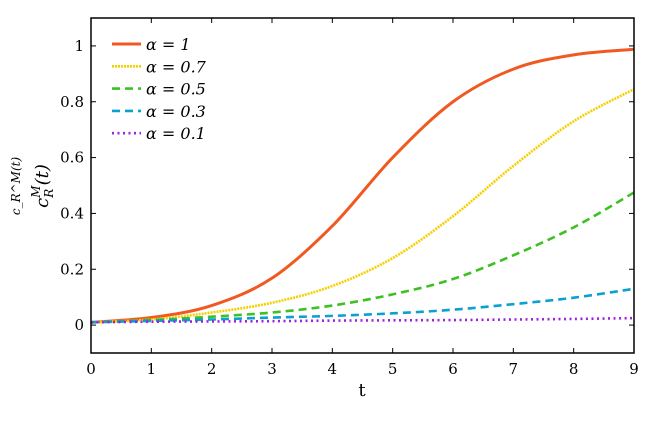 This screenshot has width=664, height=422. Describe the element at coordinates (453, 369) in the screenshot. I see `x-tick-label: 6` at that location.